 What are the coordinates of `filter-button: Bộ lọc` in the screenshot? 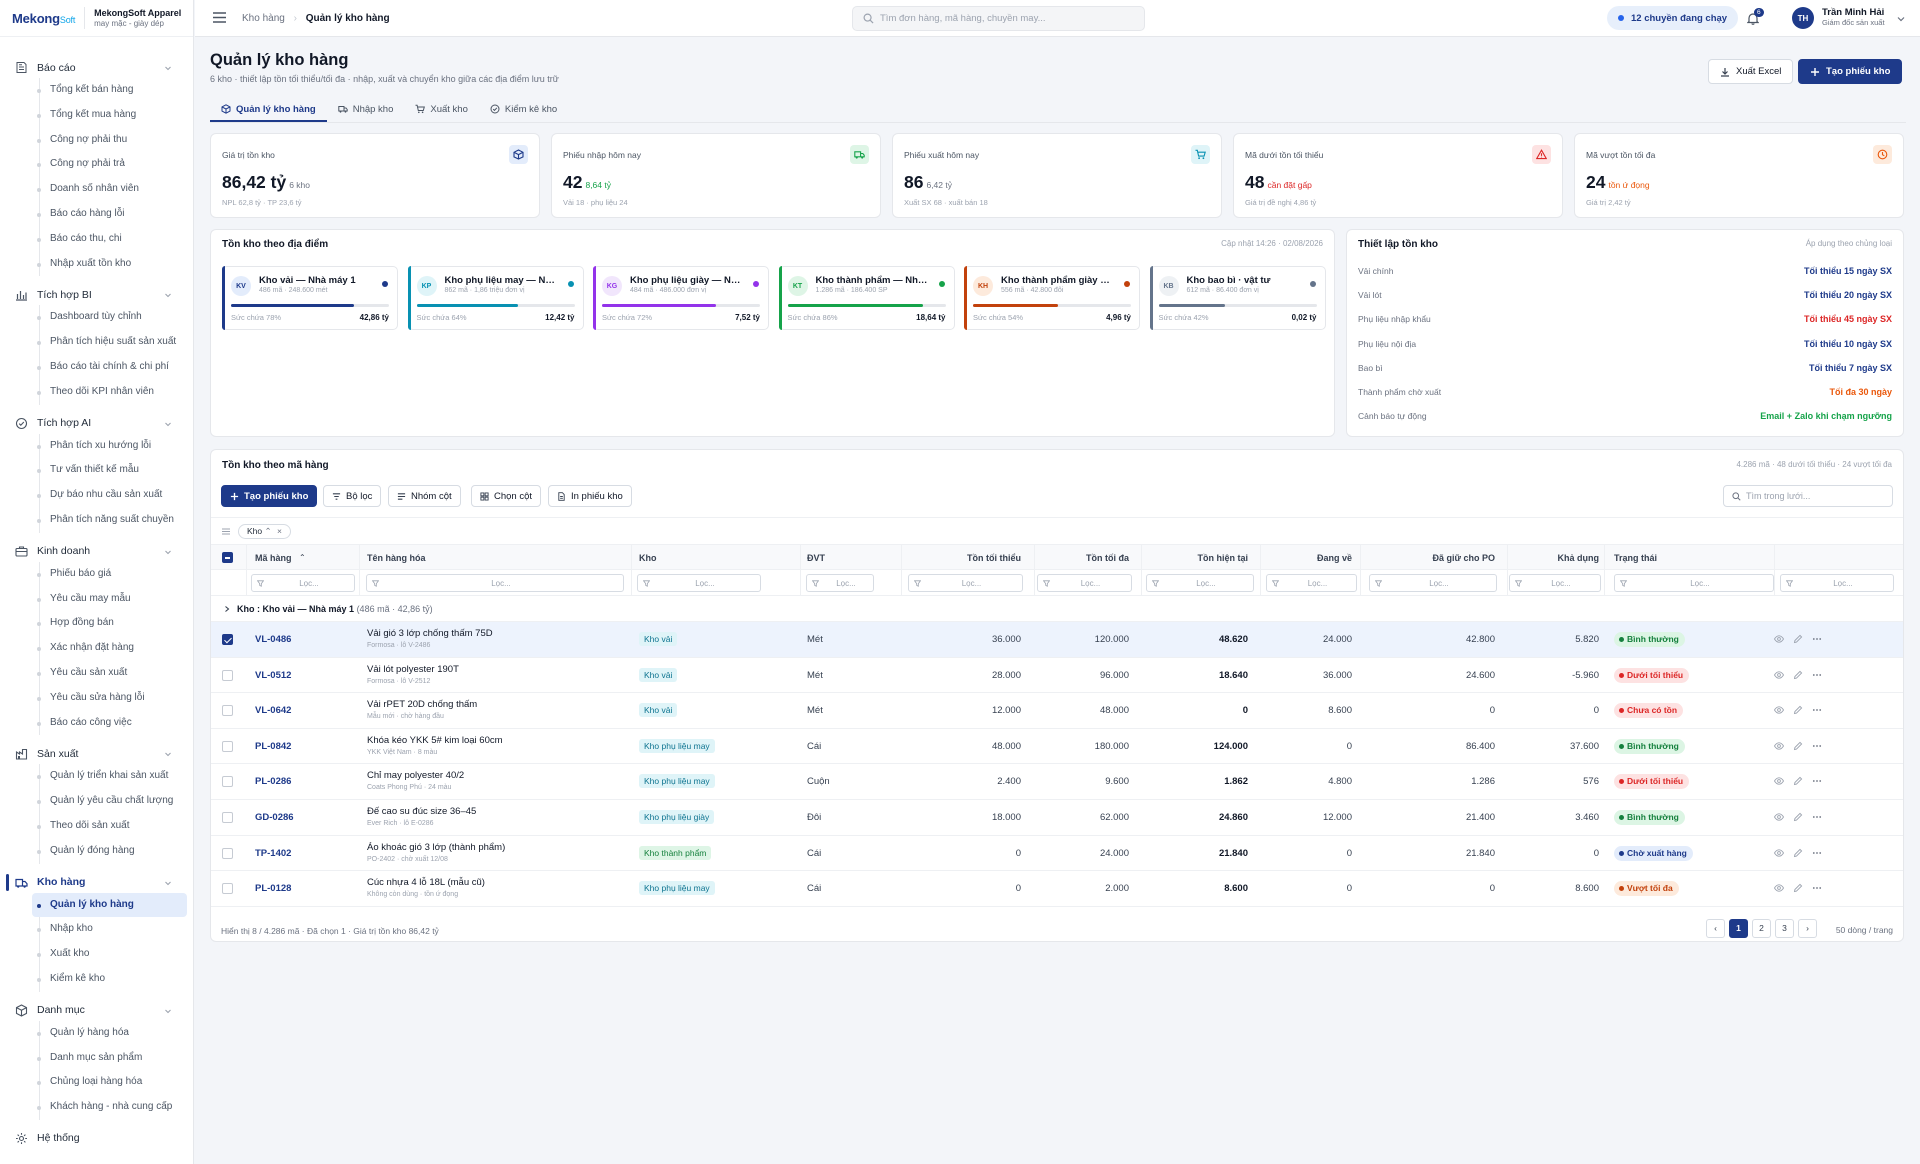 It's located at (352, 496).